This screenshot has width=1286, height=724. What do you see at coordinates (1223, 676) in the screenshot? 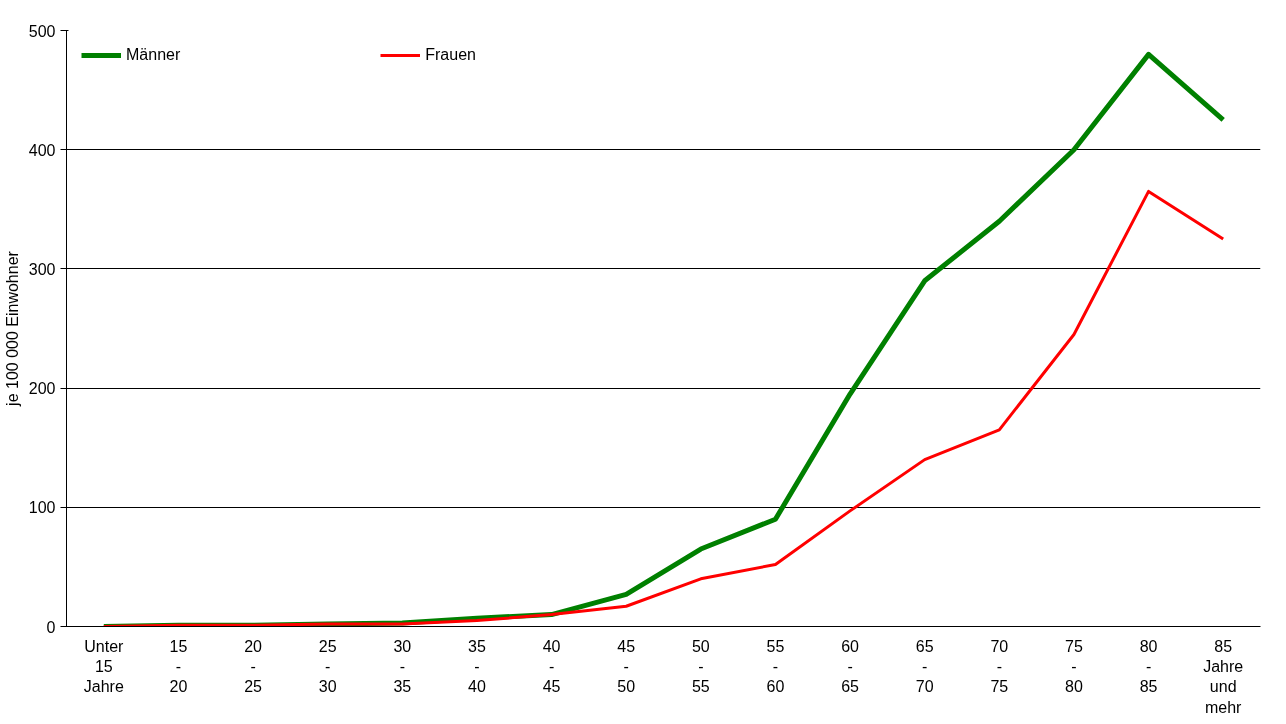
I see `x-tick-label: 85 Jahre und mehr` at bounding box center [1223, 676].